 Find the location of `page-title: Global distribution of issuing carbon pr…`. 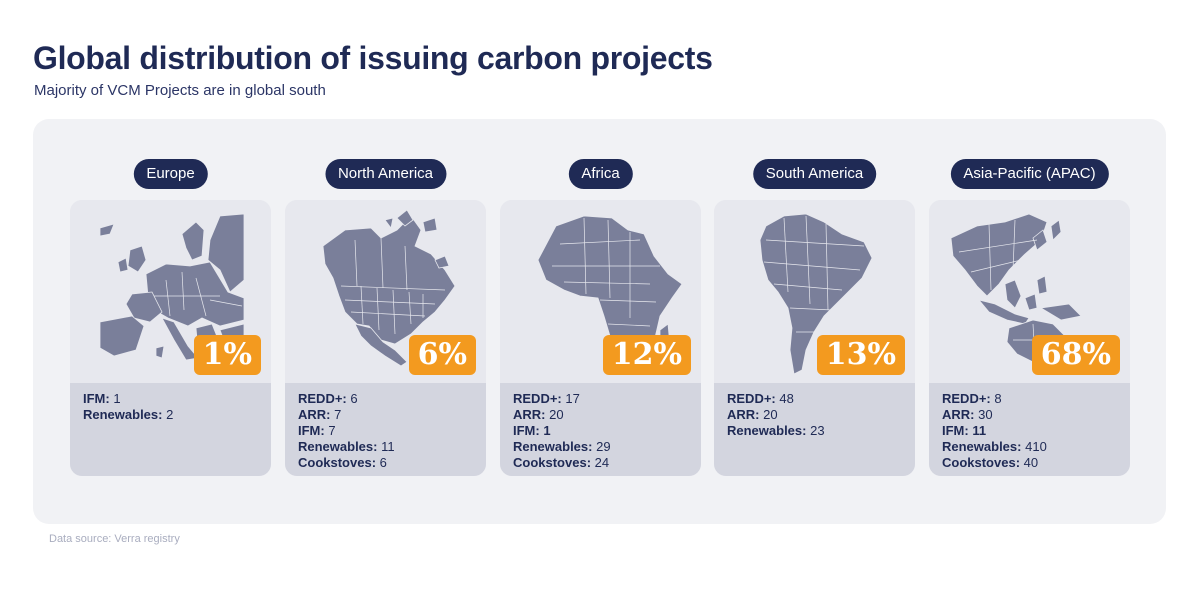

page-title: Global distribution of issuing carbon pr… is located at coordinates (373, 58).